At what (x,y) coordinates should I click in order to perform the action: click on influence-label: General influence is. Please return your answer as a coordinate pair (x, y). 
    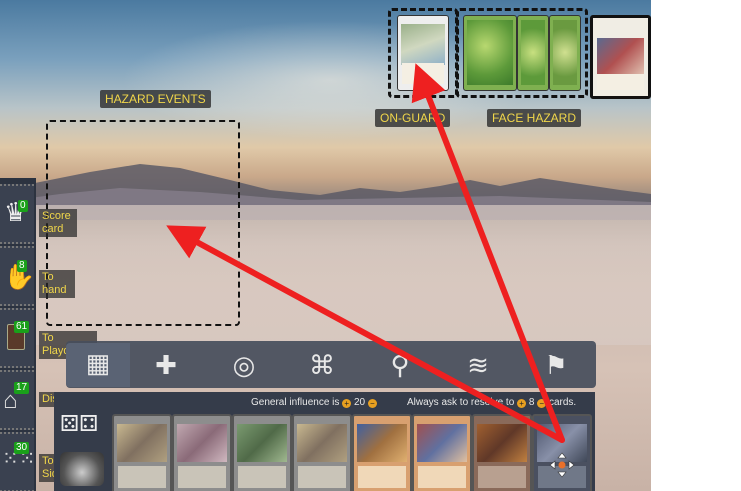
    Looking at the image, I should click on (295, 402).